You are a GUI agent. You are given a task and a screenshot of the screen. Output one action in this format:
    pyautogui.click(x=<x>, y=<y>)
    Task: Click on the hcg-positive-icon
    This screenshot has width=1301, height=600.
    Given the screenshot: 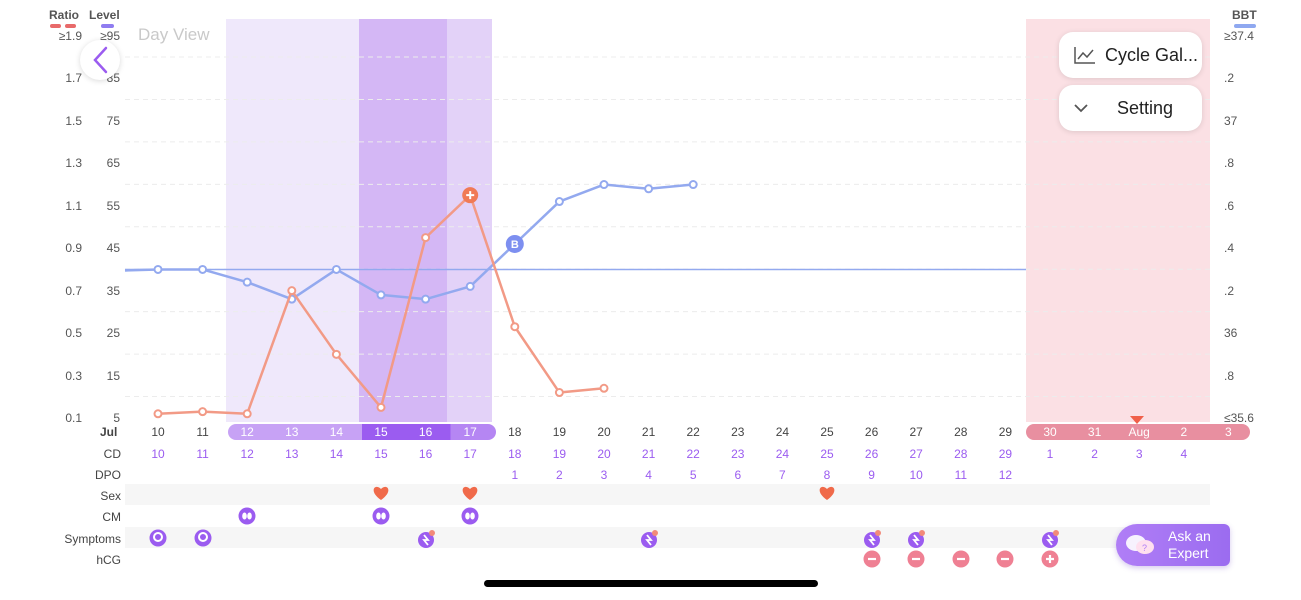 What is the action you would take?
    pyautogui.click(x=1050, y=559)
    